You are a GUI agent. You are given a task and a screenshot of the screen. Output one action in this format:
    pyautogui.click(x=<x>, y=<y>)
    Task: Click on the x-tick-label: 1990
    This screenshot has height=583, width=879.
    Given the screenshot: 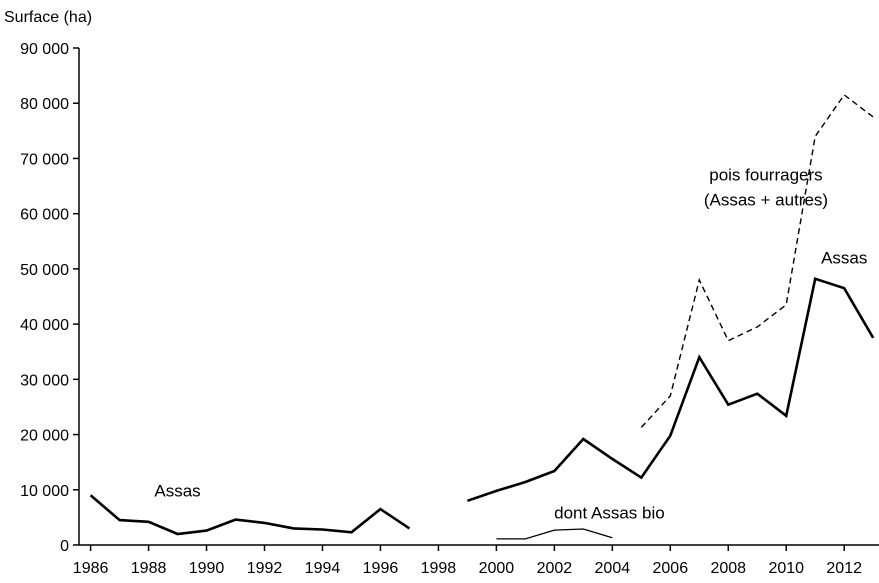 What is the action you would take?
    pyautogui.click(x=207, y=568)
    